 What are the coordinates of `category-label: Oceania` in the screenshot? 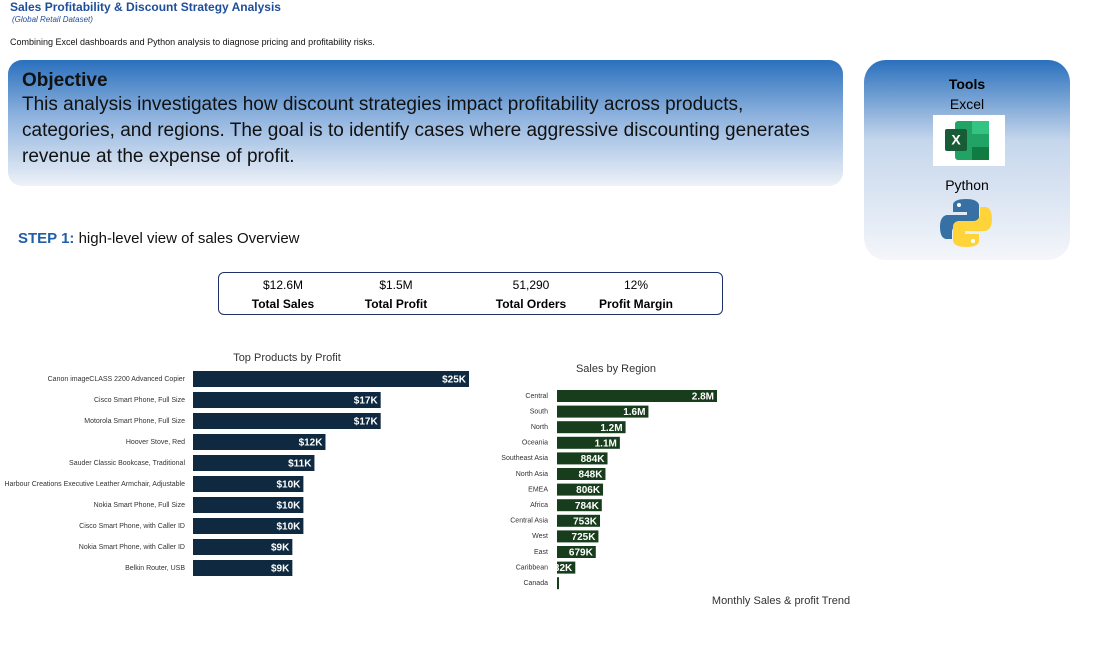 It's located at (535, 443).